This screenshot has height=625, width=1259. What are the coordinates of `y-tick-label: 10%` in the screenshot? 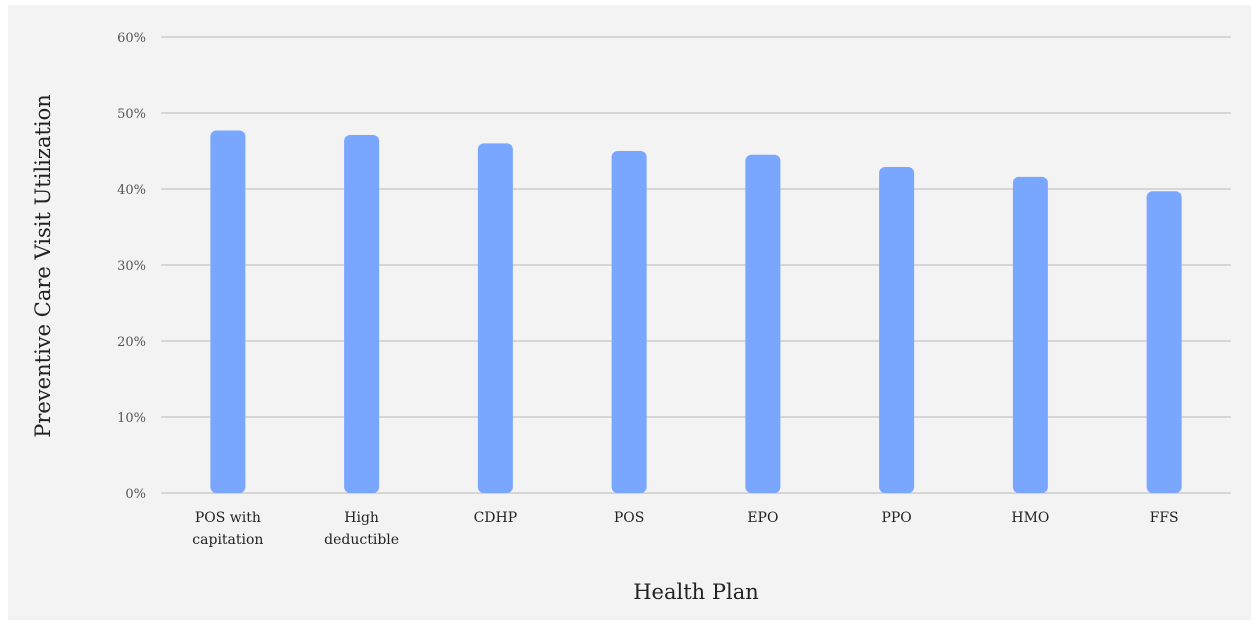 It's located at (131, 418).